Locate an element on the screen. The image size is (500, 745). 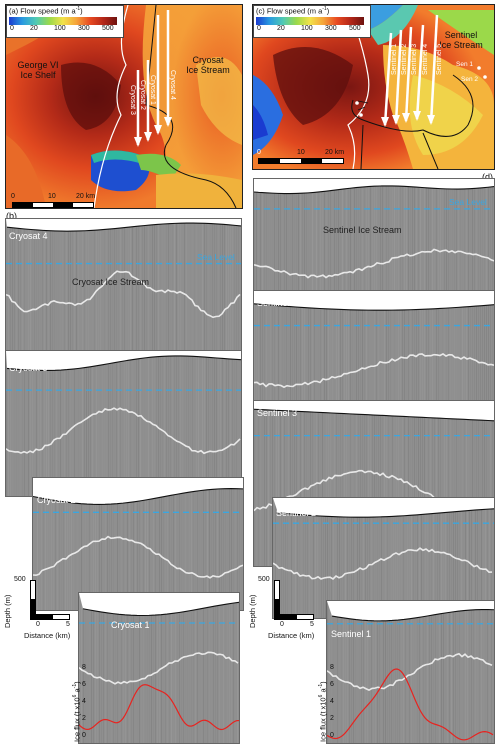
line-label-sen-1: Sen 1 is located at coordinates (464, 64).